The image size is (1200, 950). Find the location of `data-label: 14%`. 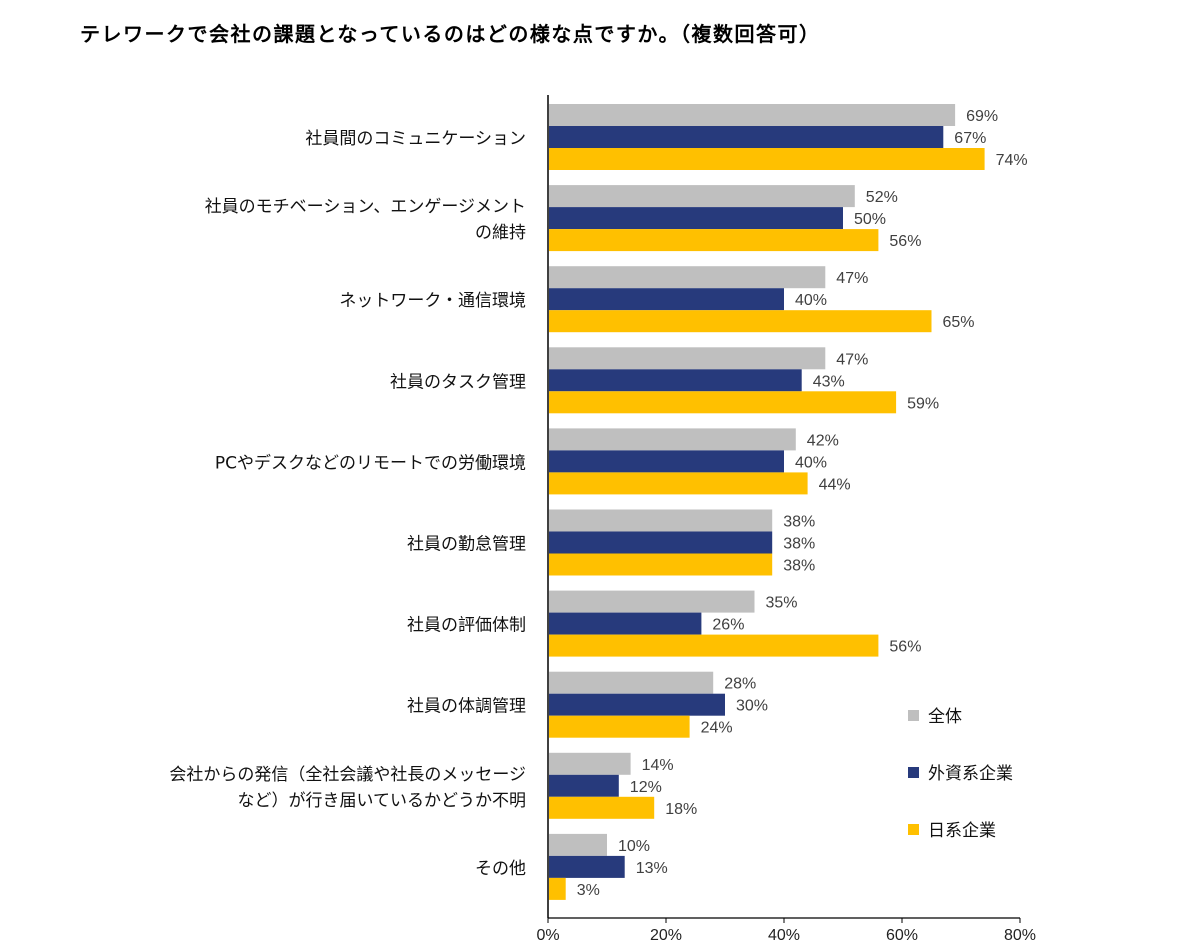

data-label: 14% is located at coordinates (658, 765).